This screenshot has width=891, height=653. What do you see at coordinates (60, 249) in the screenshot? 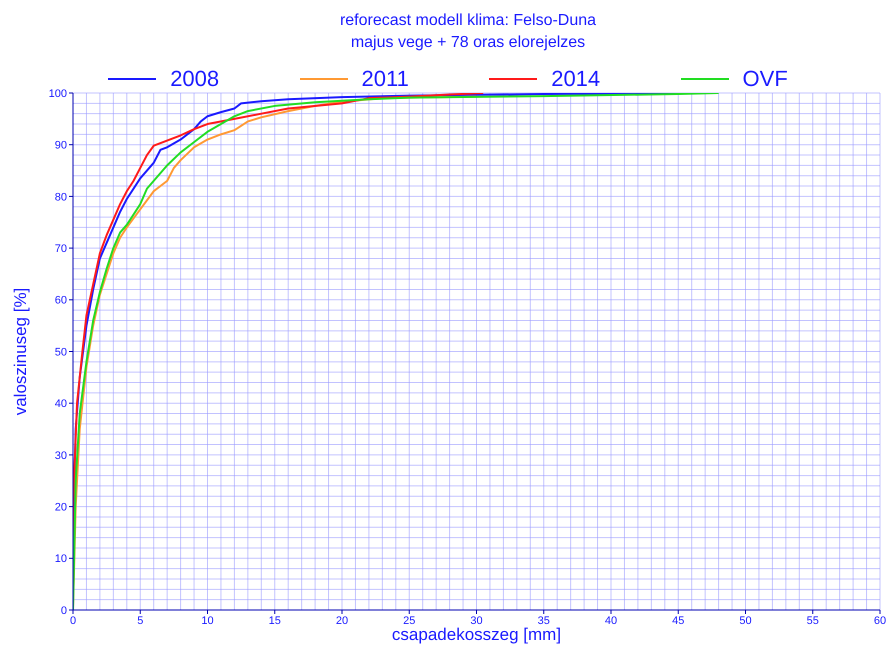
I see `y-tick-label: 70` at bounding box center [60, 249].